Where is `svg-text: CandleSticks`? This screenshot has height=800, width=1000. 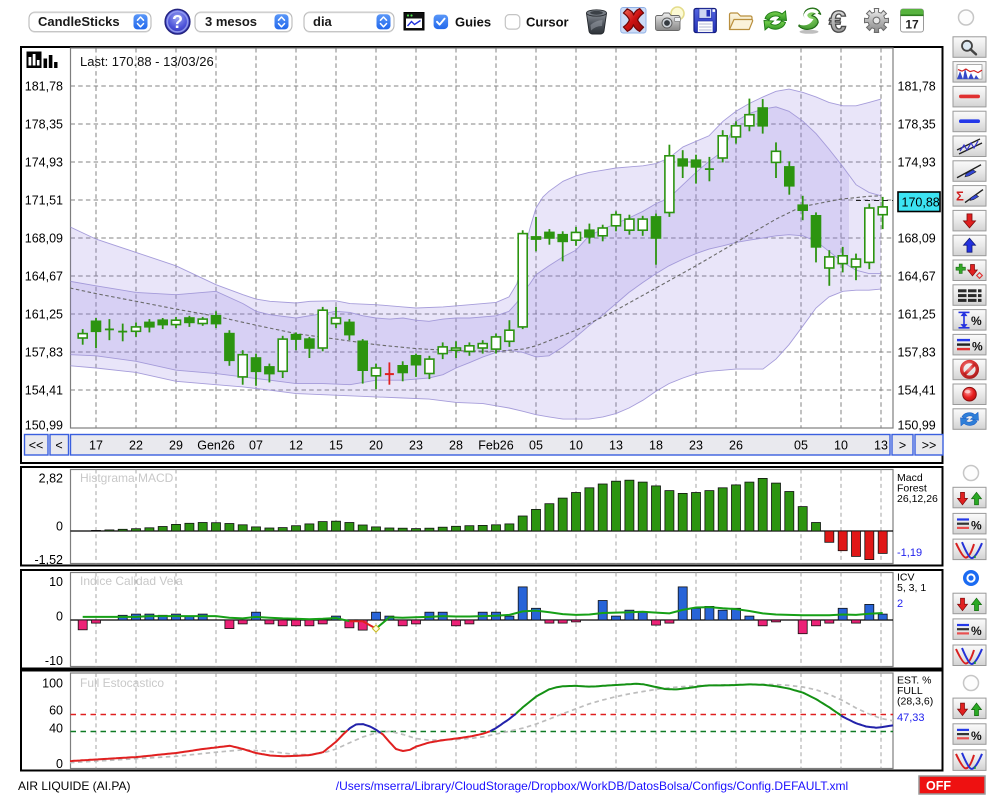 svg-text: CandleSticks is located at coordinates (79, 21).